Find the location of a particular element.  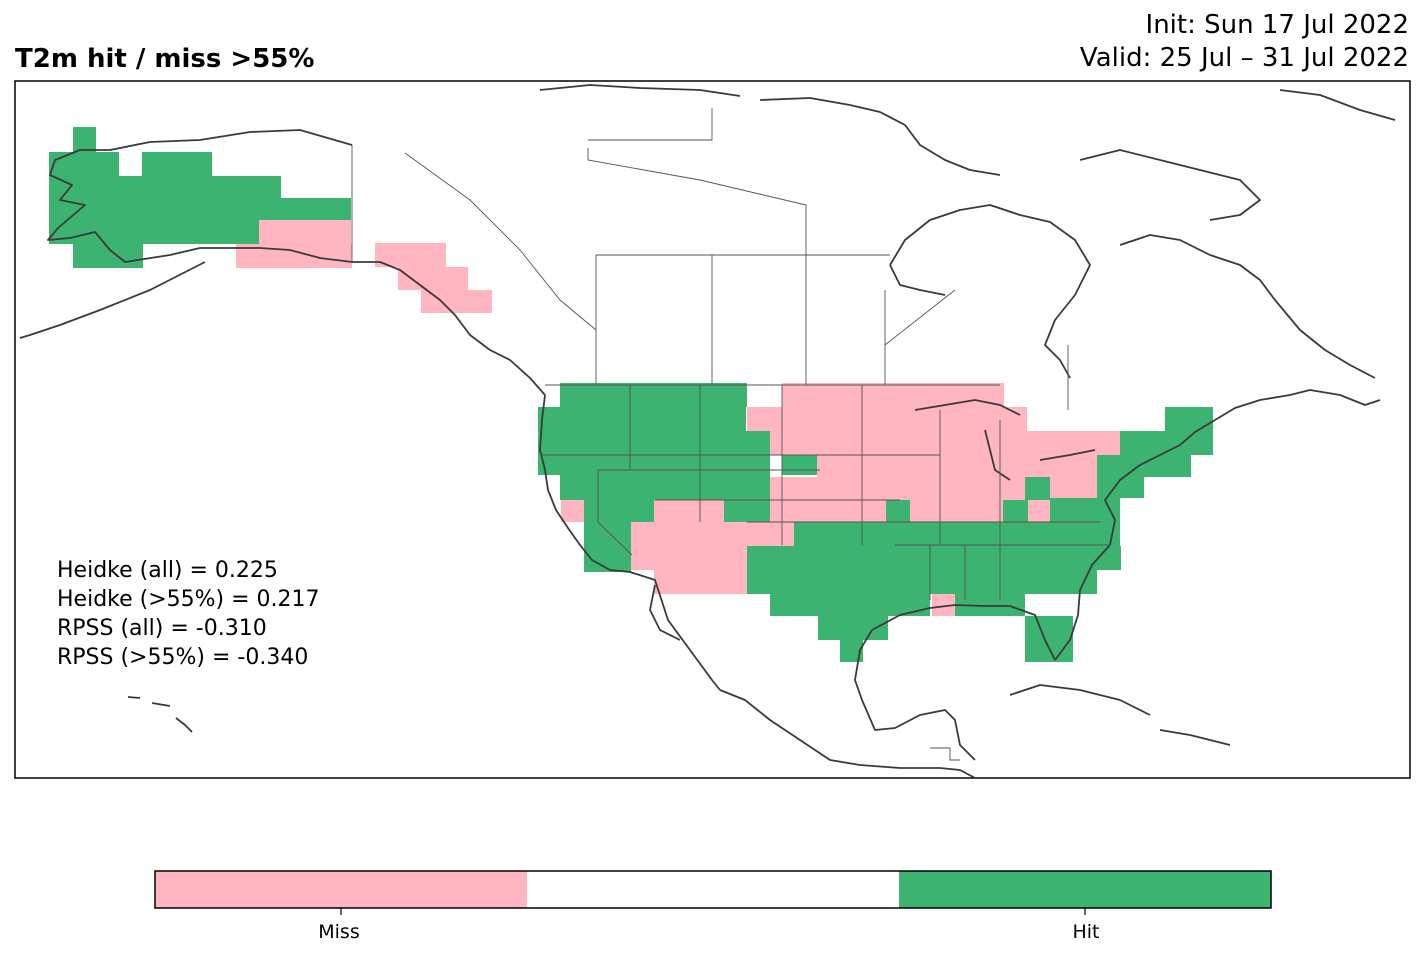

stat-rpss-all: RPSS (all) = -0.310 is located at coordinates (162, 628).